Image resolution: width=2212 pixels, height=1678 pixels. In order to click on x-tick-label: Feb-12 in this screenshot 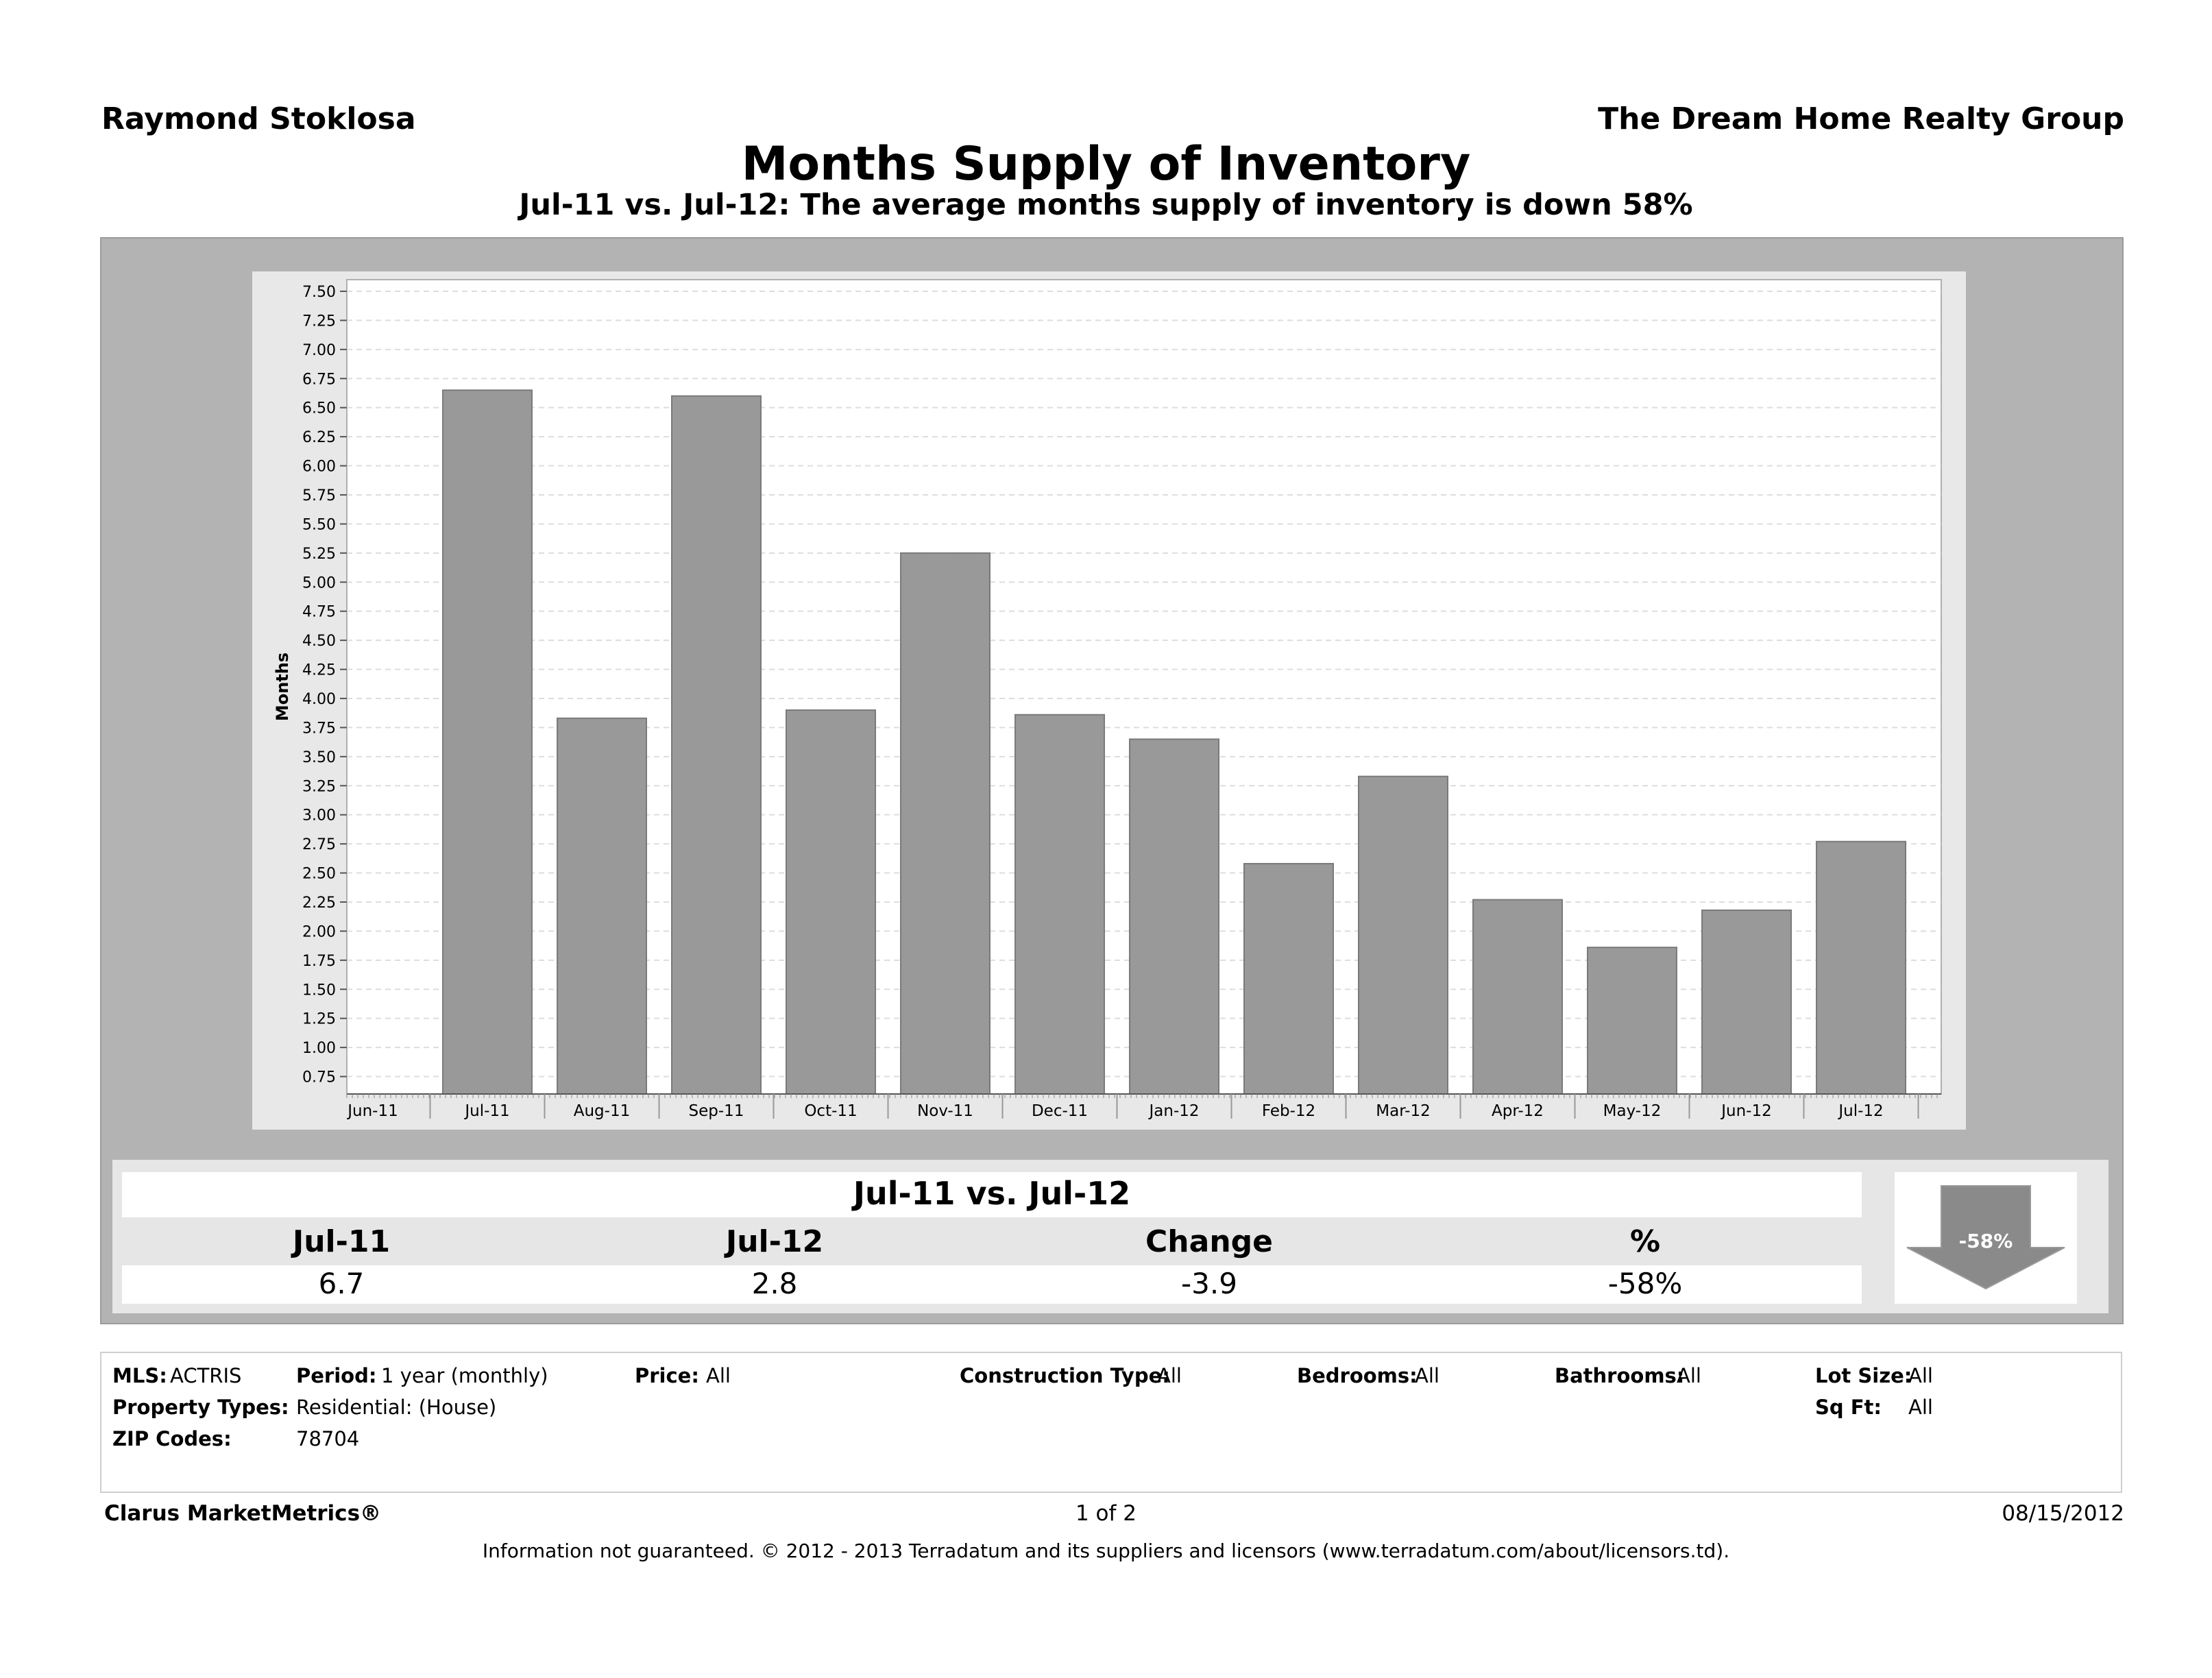, I will do `click(1288, 1111)`.